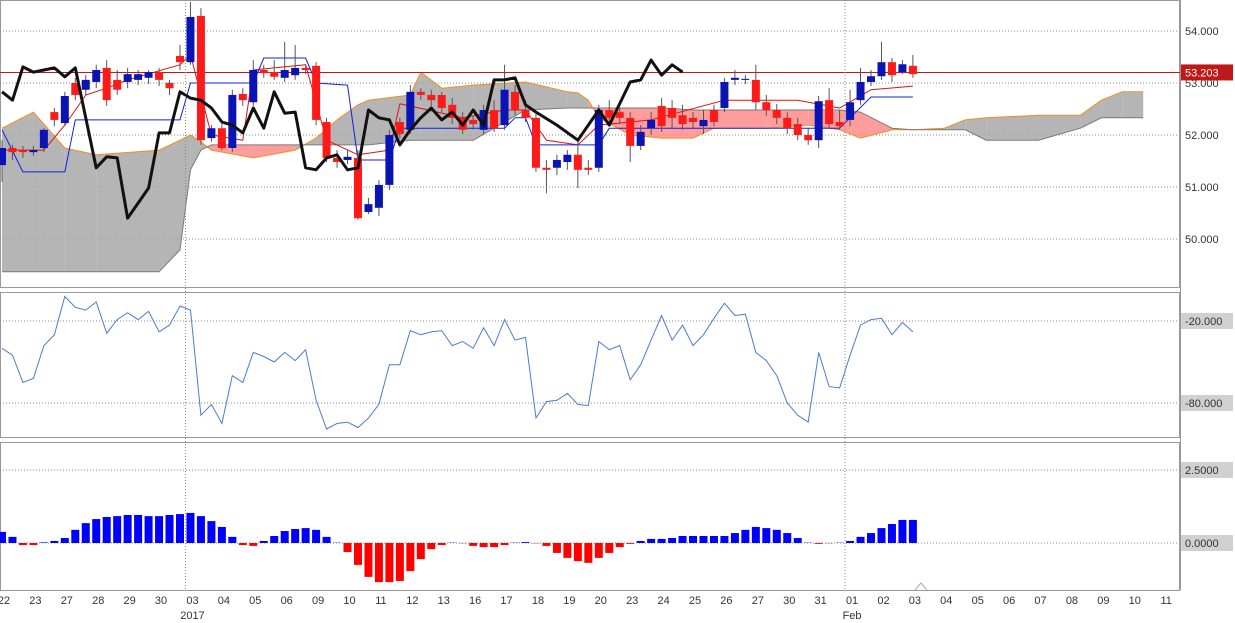 The image size is (1235, 623). Describe the element at coordinates (538, 601) in the screenshot. I see `x-tick-label: 18` at that location.